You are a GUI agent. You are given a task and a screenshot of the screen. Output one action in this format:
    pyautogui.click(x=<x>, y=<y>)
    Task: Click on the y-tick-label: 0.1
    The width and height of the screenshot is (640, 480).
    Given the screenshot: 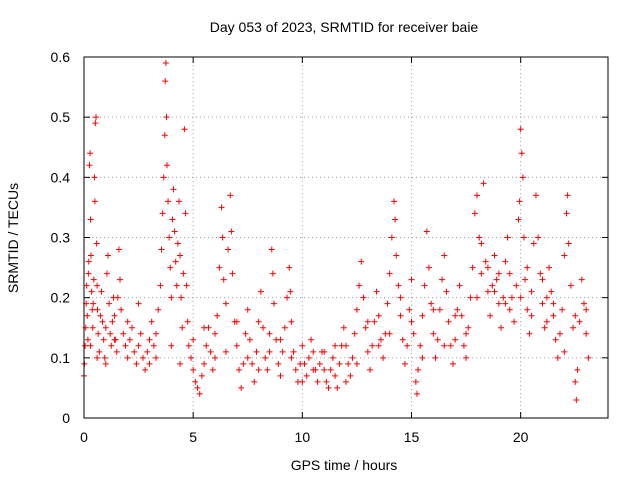 What is the action you would take?
    pyautogui.click(x=61, y=358)
    